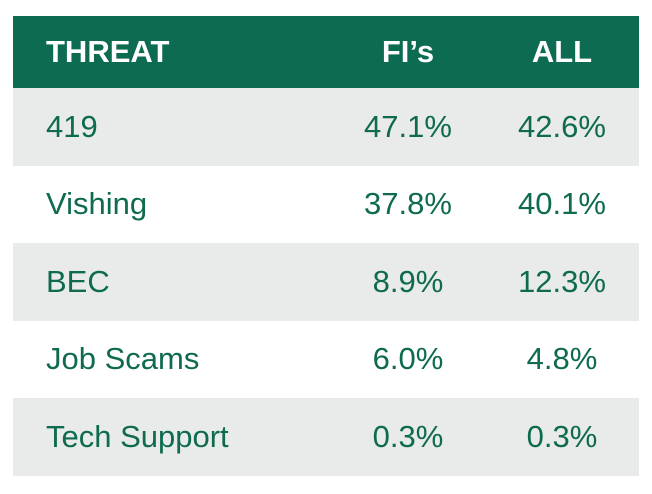 The height and width of the screenshot is (494, 652). Describe the element at coordinates (108, 51) in the screenshot. I see `header-threat: THREAT` at that location.